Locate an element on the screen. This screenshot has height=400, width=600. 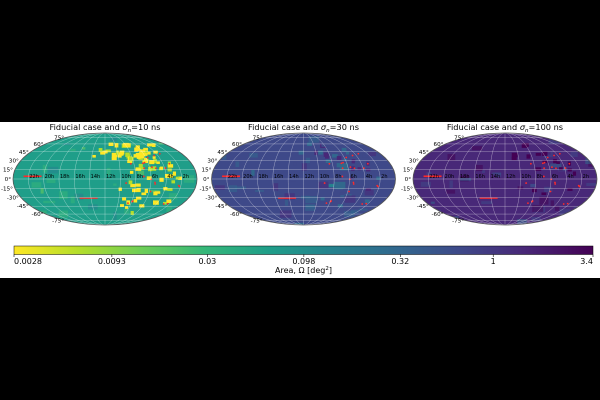
latitude-tick-label: -60° is located at coordinates (38, 215).